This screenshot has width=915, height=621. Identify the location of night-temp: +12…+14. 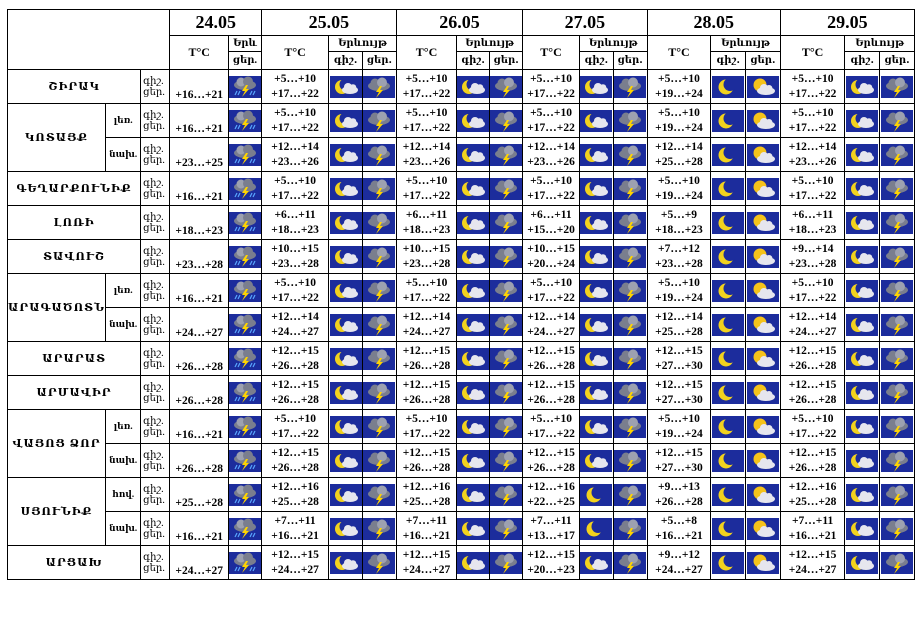
(812, 146).